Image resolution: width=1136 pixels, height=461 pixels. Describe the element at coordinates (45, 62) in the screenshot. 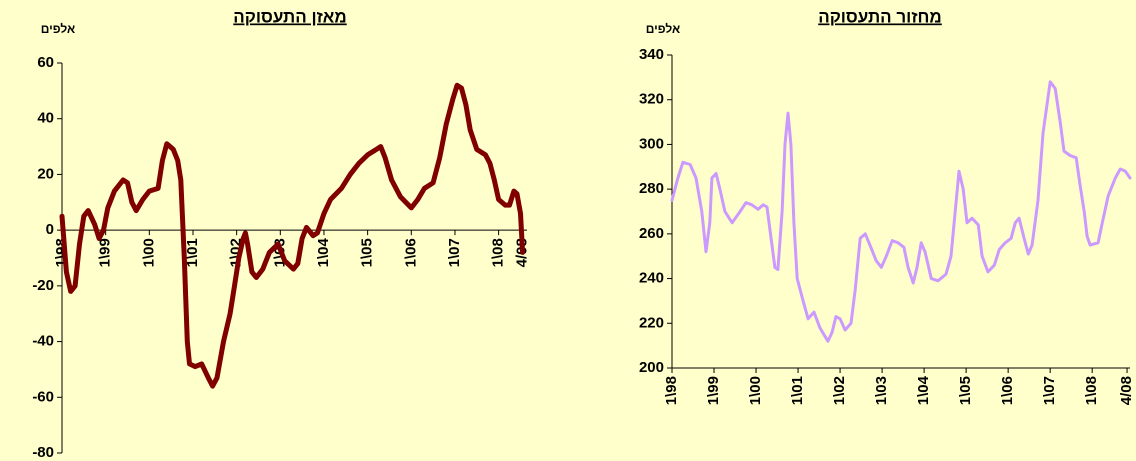

I see `y-tick-label: 60` at that location.